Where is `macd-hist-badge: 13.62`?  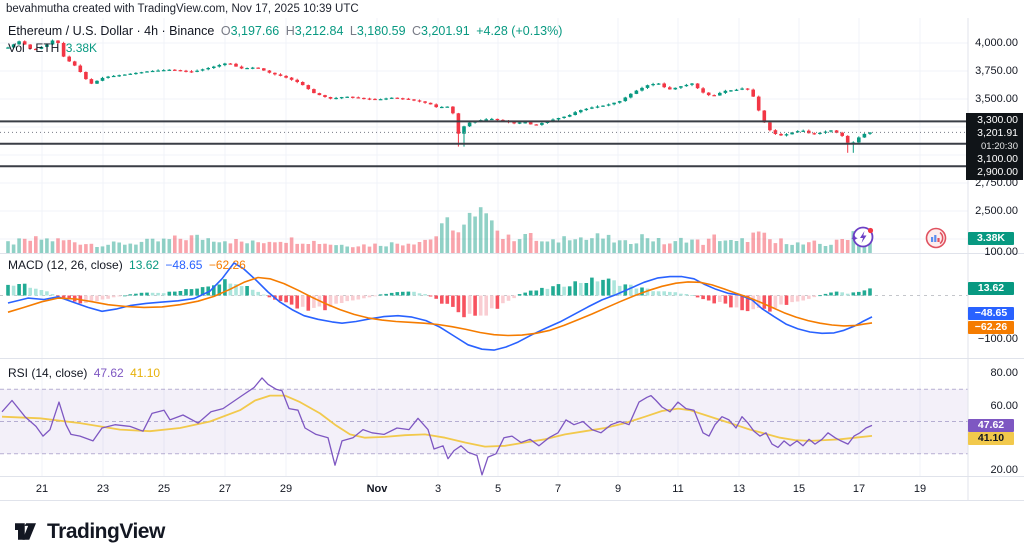 macd-hist-badge: 13.62 is located at coordinates (991, 288).